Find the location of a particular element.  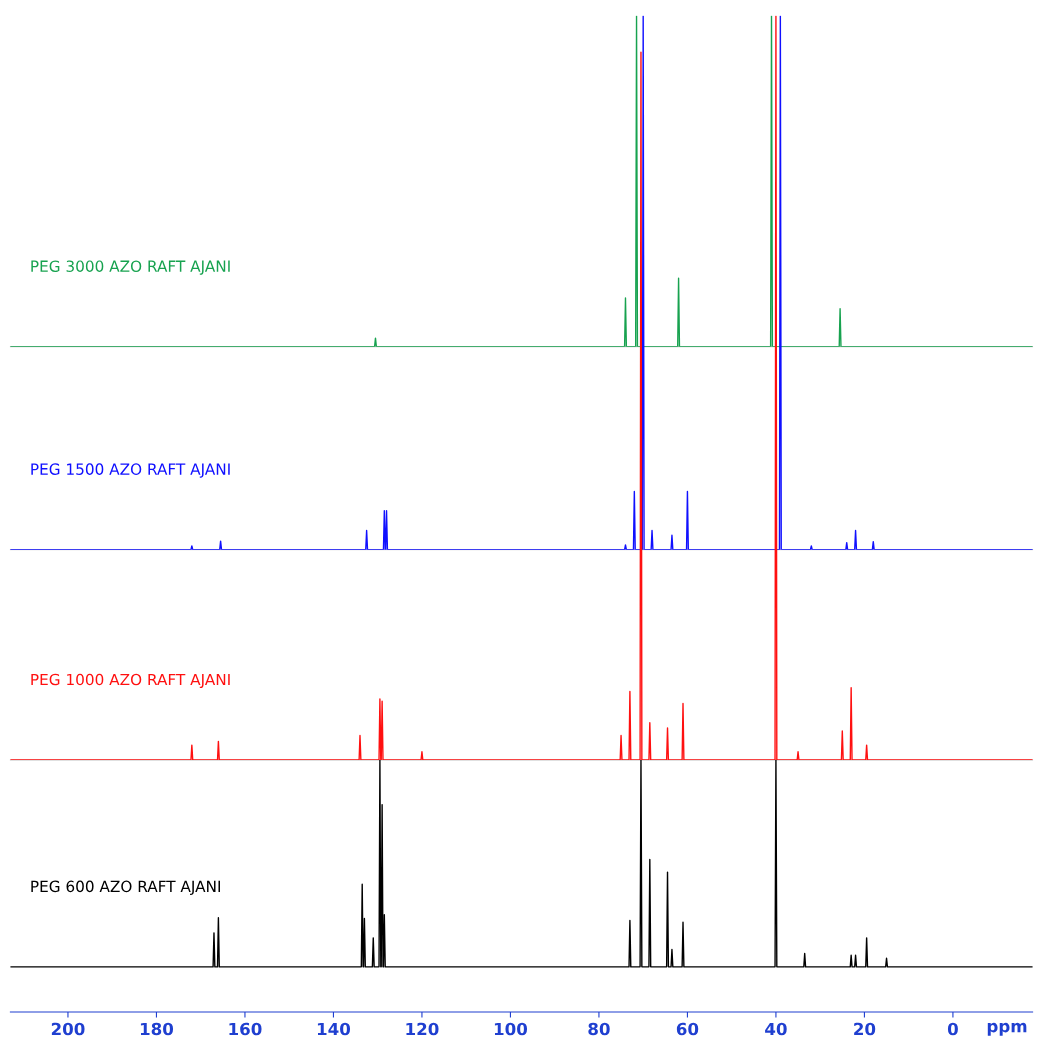

x-tick-label: 100 is located at coordinates (511, 1029).